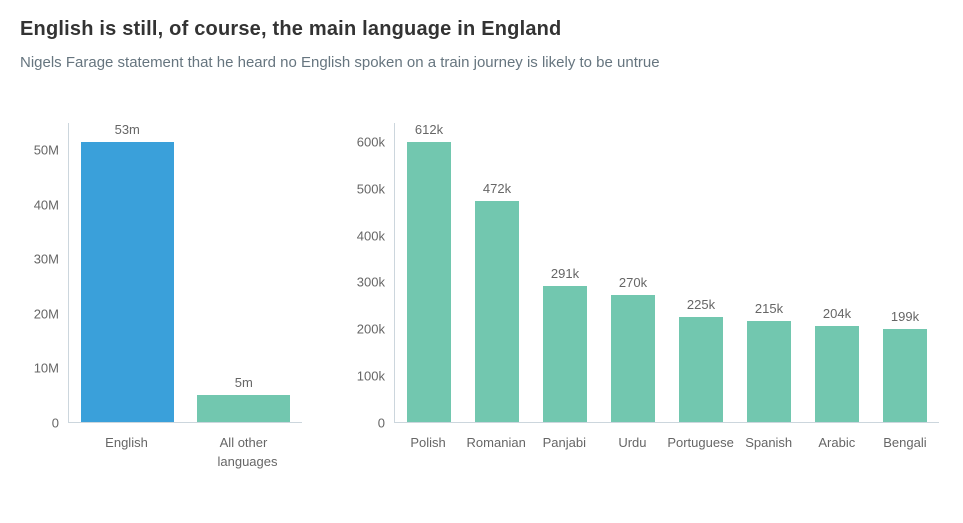  Describe the element at coordinates (370, 376) in the screenshot. I see `y-axis-tick-label: 100k` at that location.